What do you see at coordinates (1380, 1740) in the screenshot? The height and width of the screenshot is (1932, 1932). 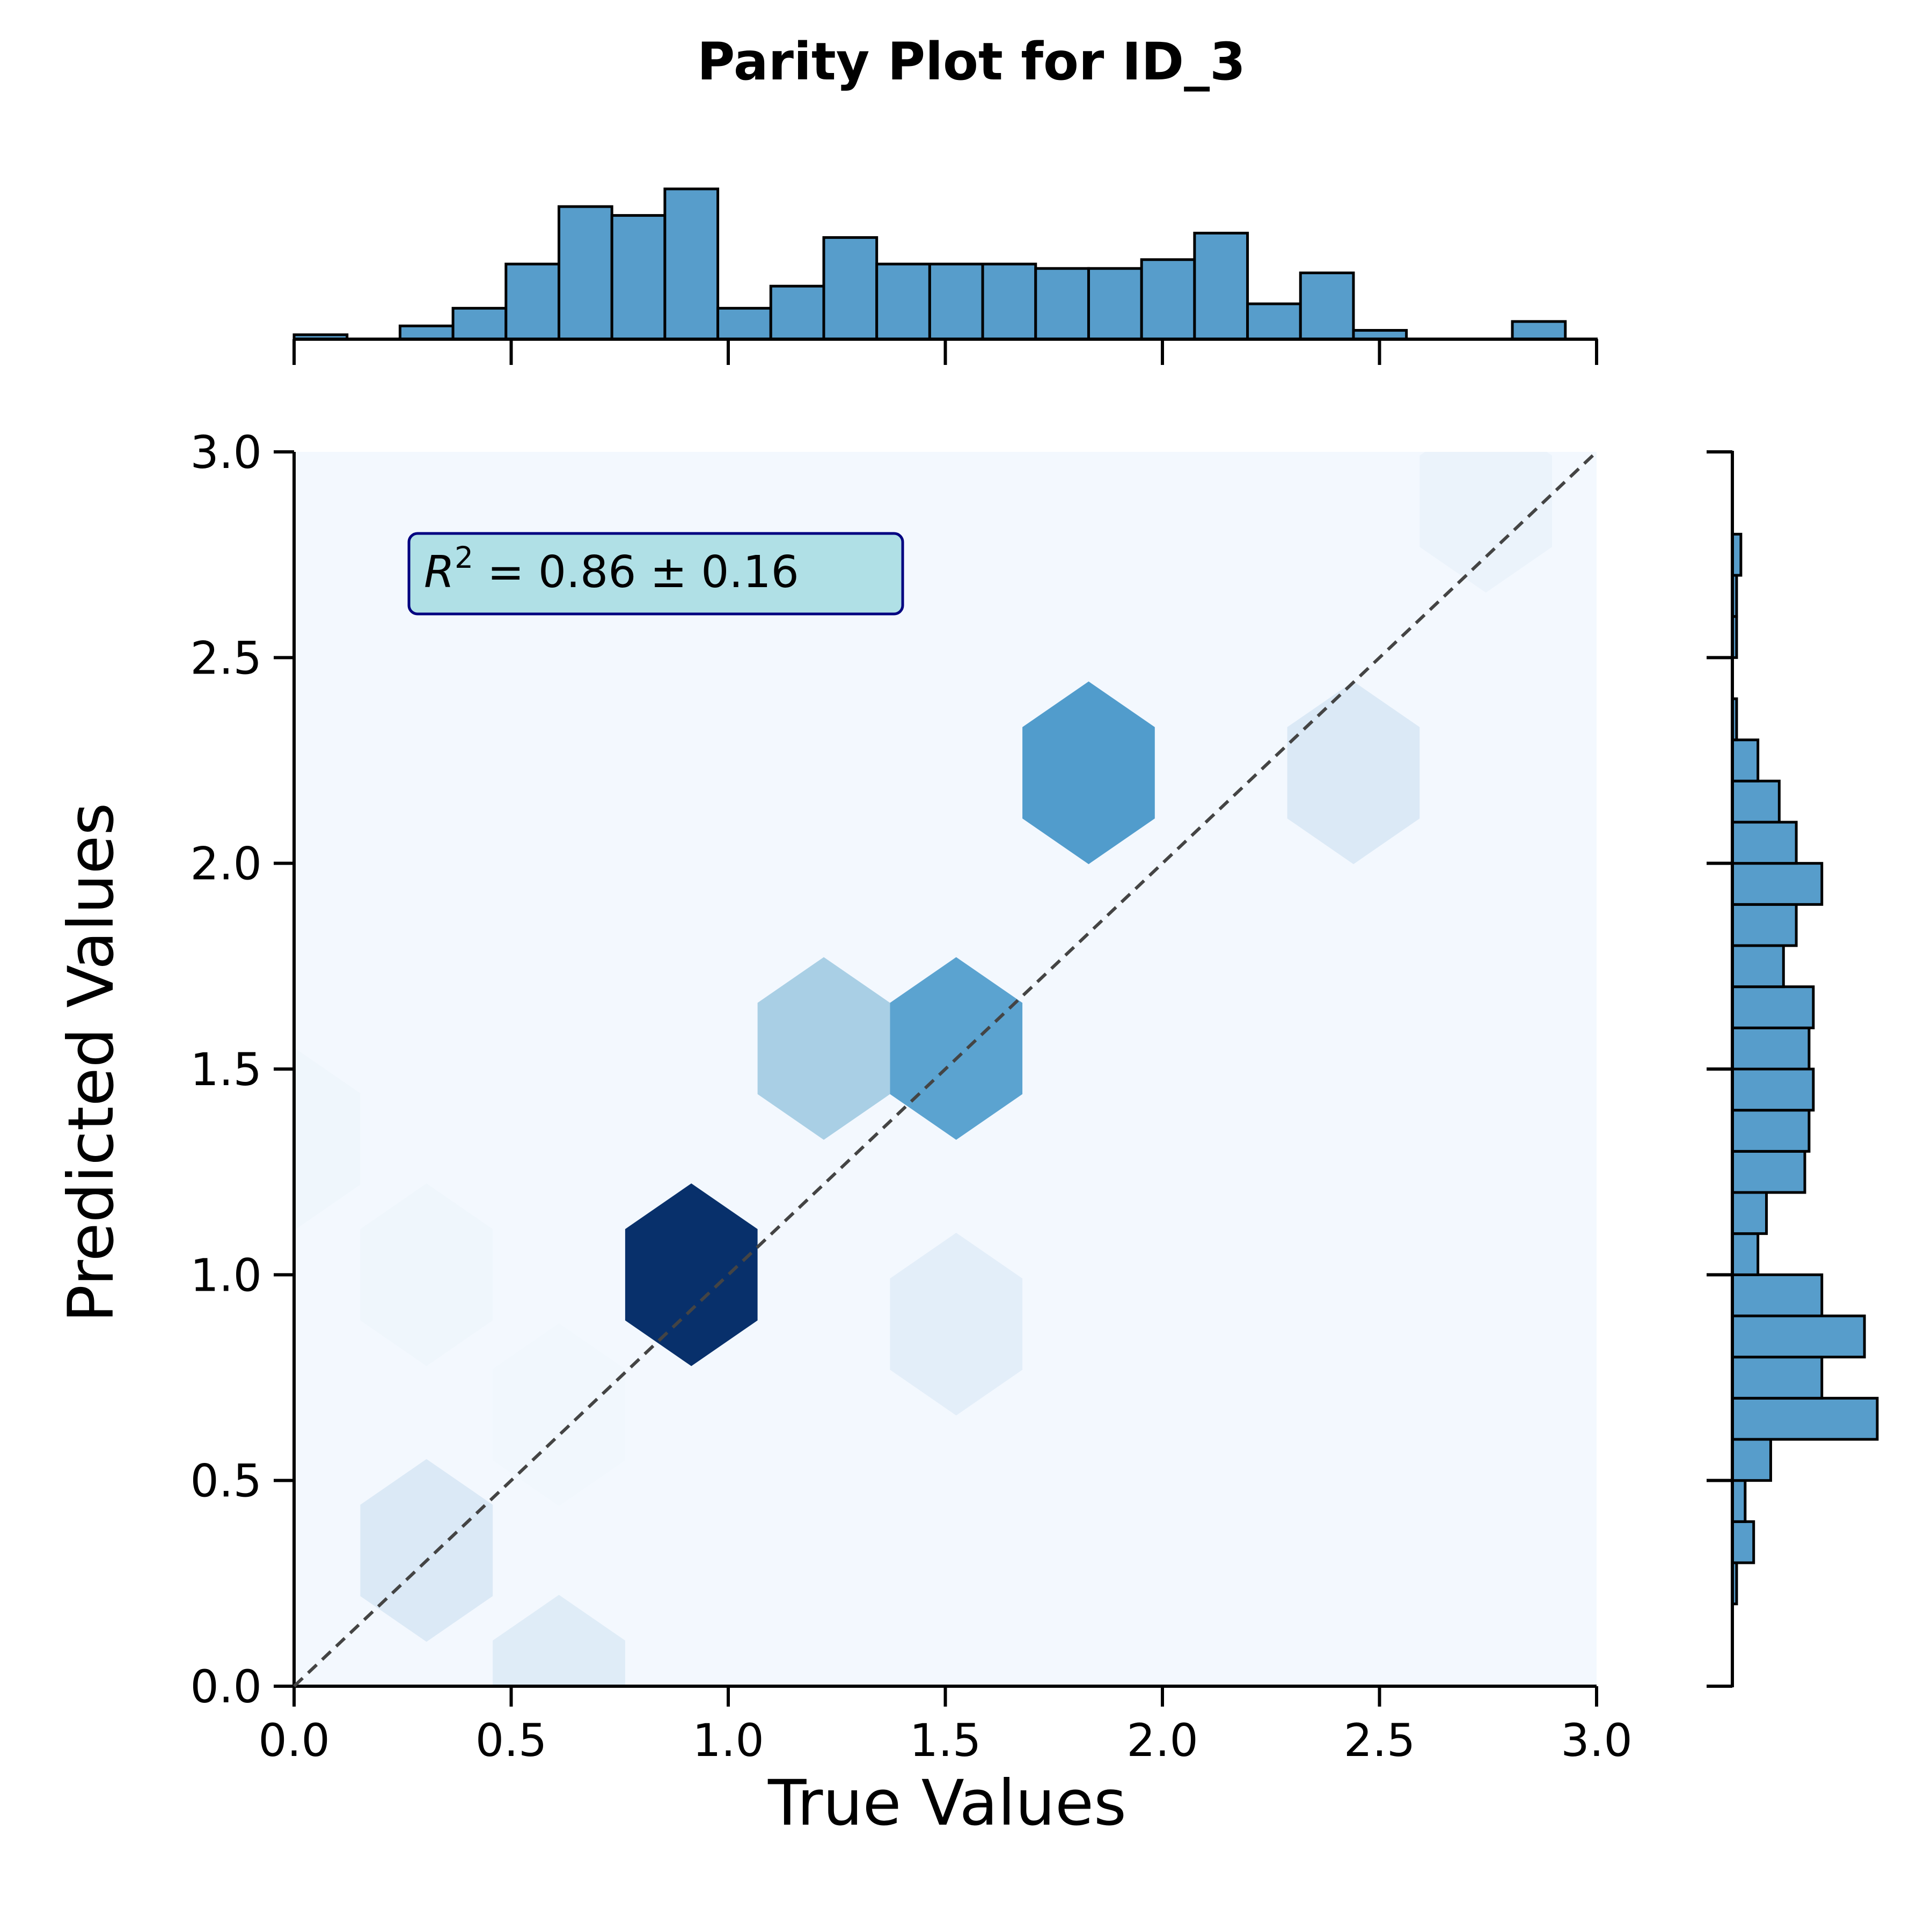 I see `x-tick-label: 2.5` at bounding box center [1380, 1740].